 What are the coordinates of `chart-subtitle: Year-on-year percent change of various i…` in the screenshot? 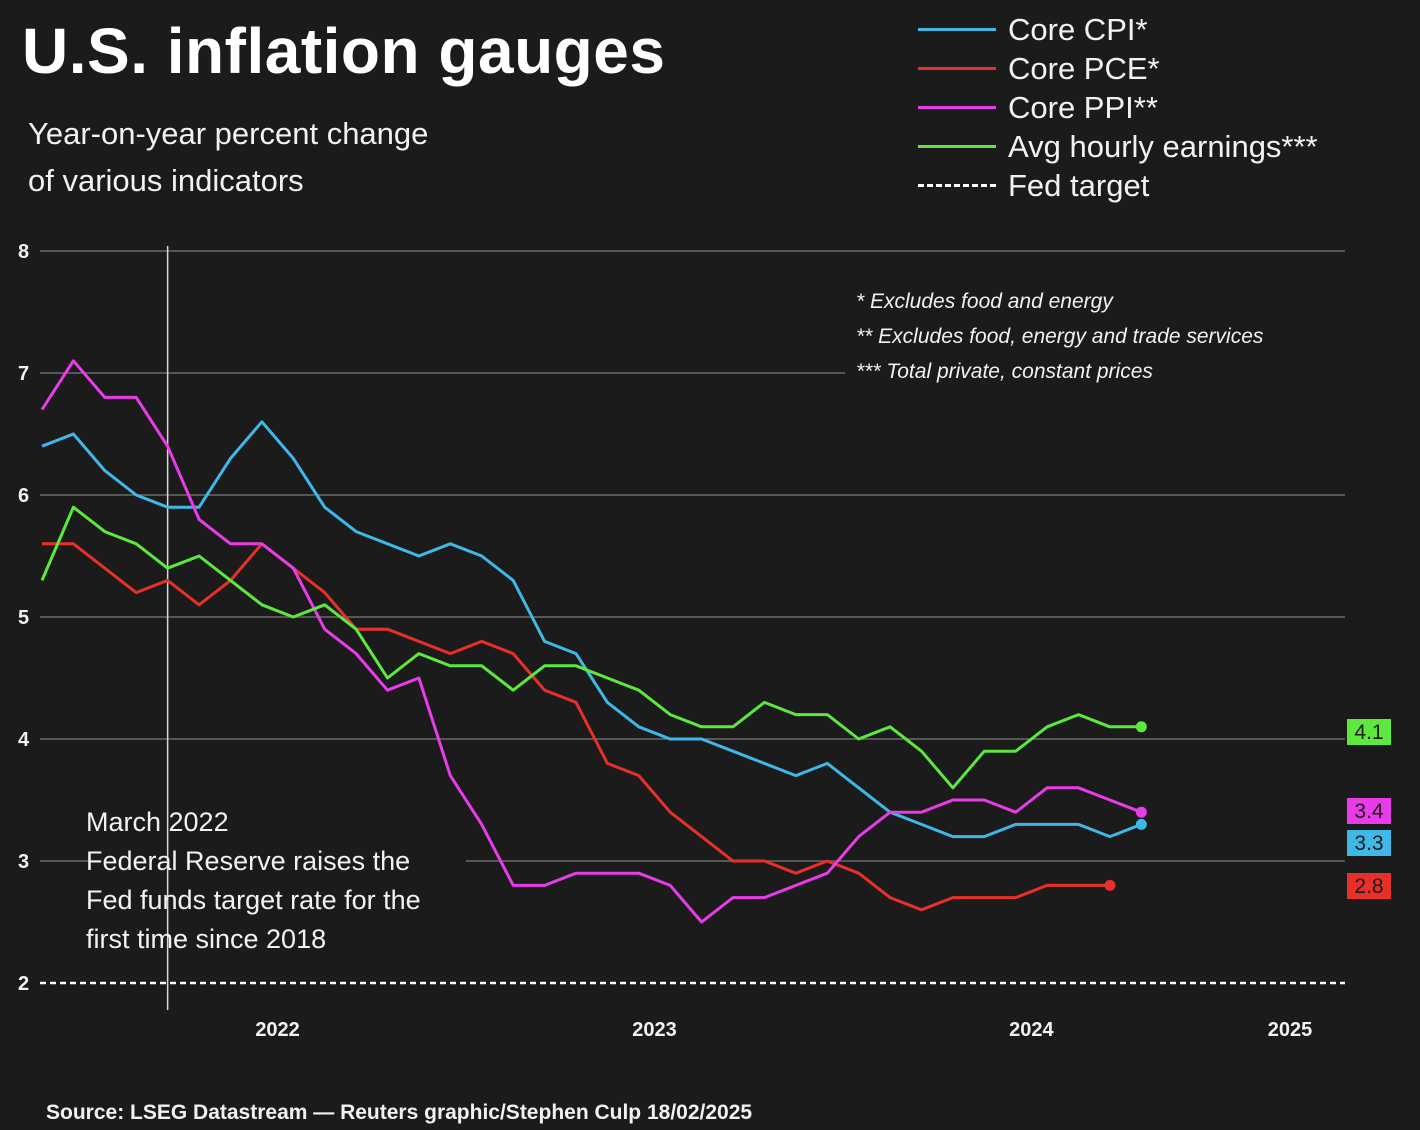 It's located at (228, 157).